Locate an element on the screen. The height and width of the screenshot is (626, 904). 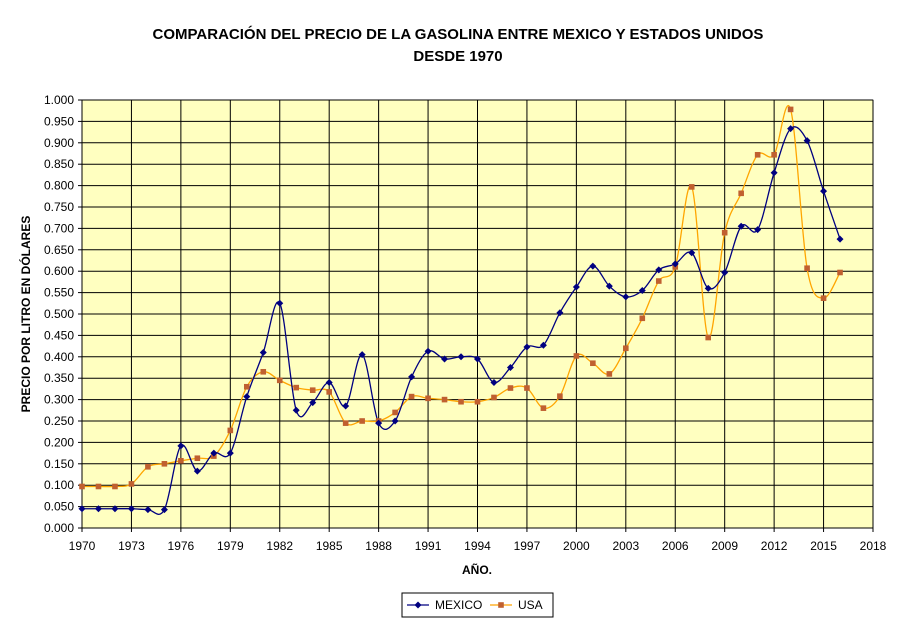
legend-box is located at coordinates (477, 605).